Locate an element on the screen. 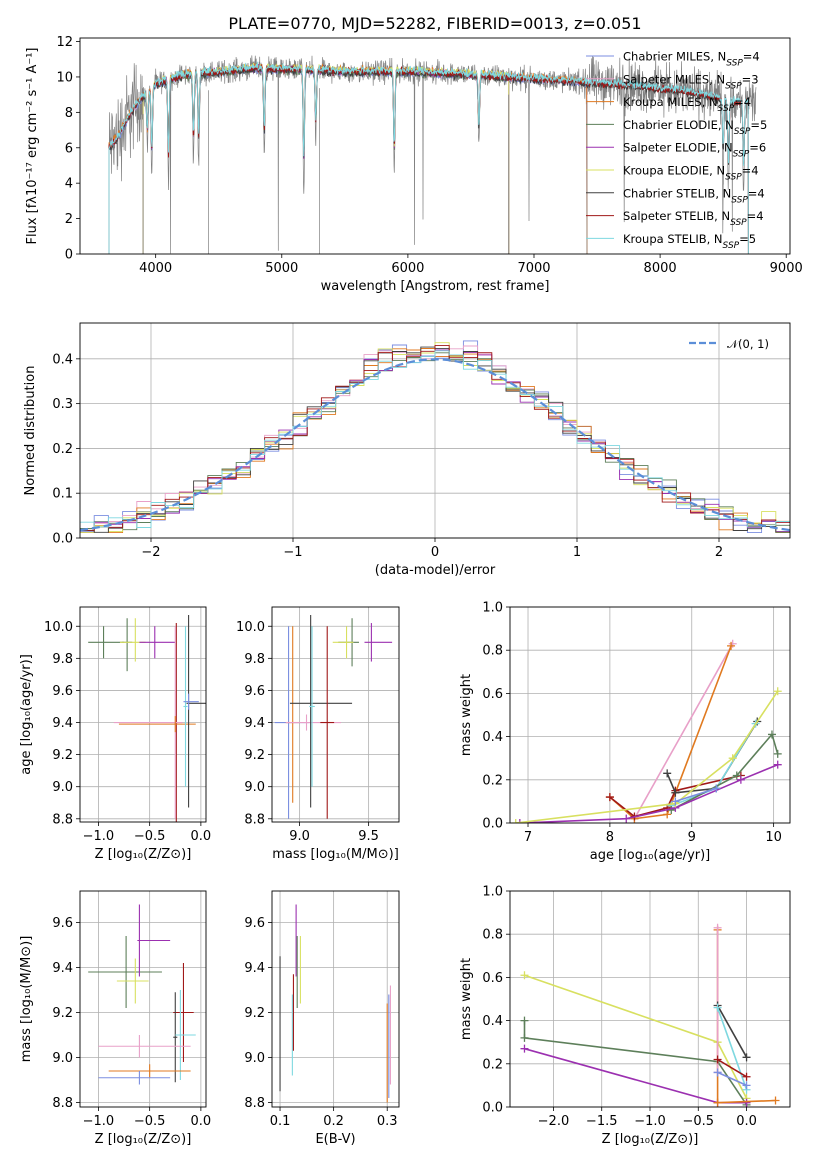  y-tick-label: 4 is located at coordinates (69, 184).